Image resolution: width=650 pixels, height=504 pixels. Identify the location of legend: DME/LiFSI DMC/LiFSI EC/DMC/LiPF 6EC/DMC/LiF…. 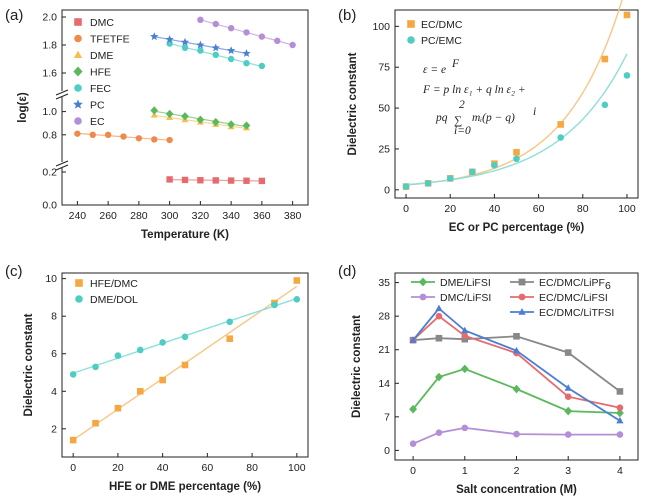
(512, 298).